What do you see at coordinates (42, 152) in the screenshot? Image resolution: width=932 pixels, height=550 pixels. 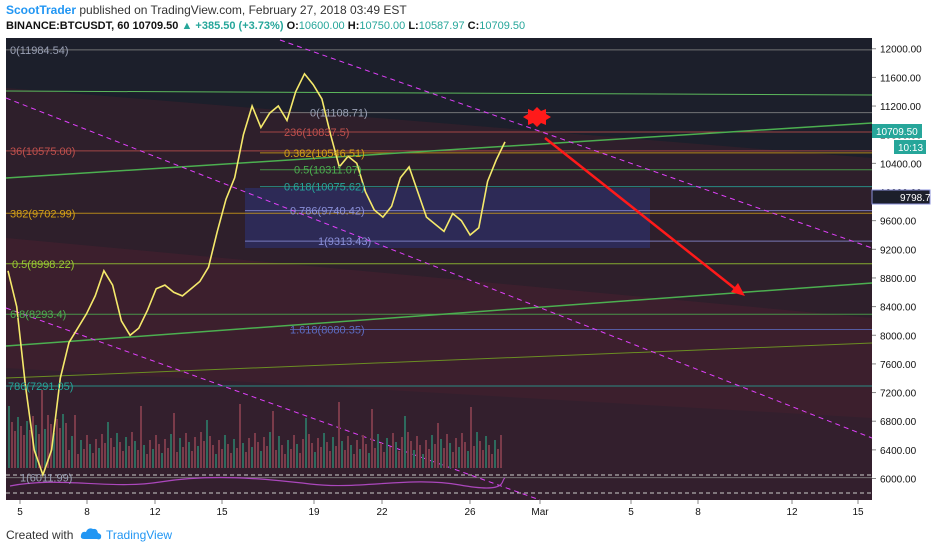 I see `fib-level-label: 36(10575.00)` at bounding box center [42, 152].